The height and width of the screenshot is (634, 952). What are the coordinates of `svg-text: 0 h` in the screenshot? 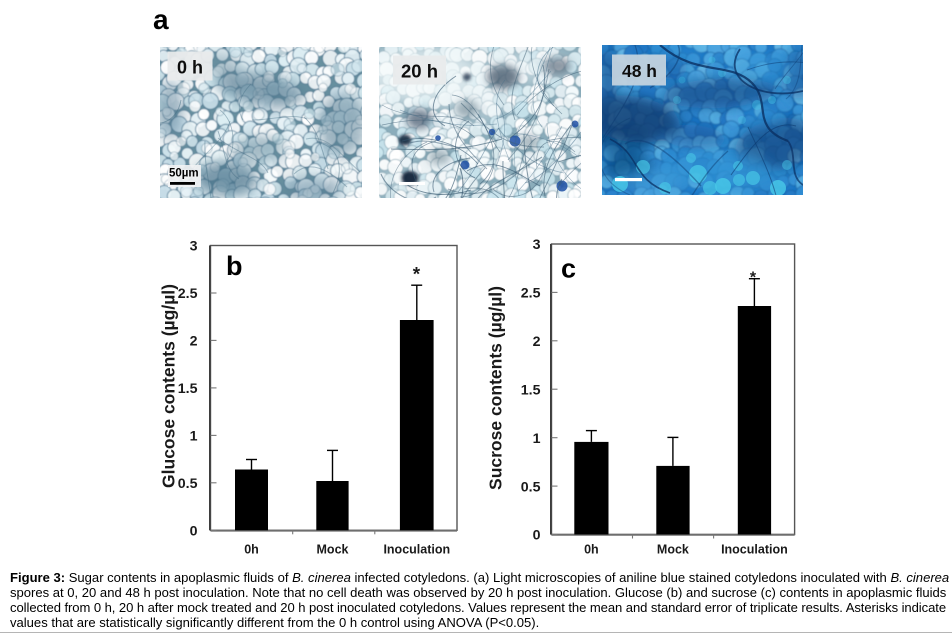 It's located at (190, 68).